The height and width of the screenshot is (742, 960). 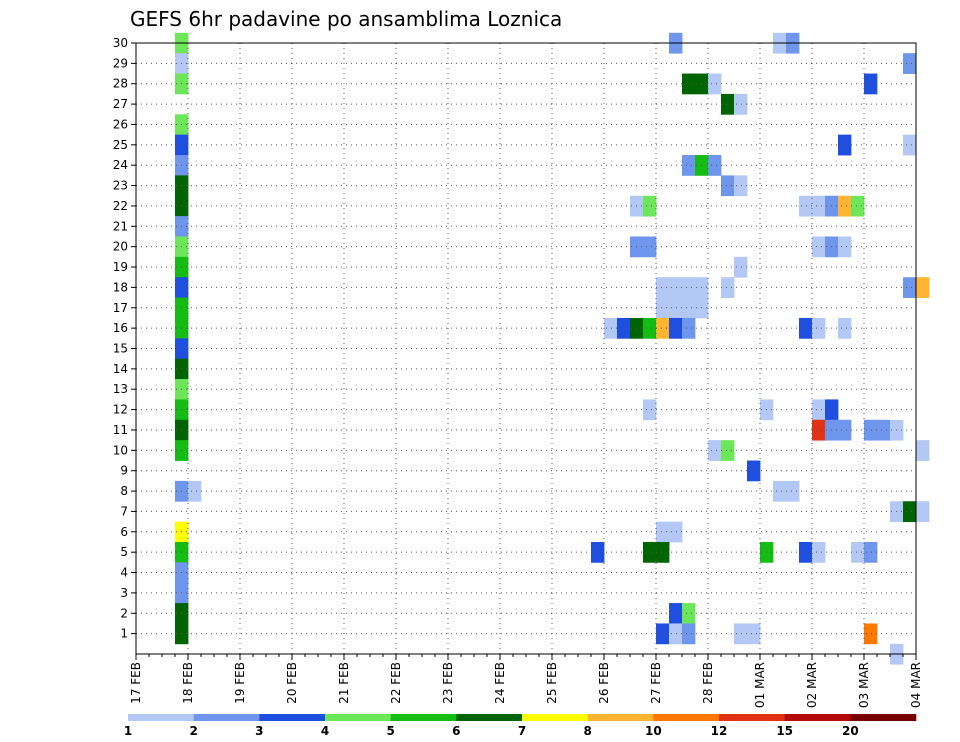 What do you see at coordinates (120, 124) in the screenshot?
I see `y-tick-label: 26` at bounding box center [120, 124].